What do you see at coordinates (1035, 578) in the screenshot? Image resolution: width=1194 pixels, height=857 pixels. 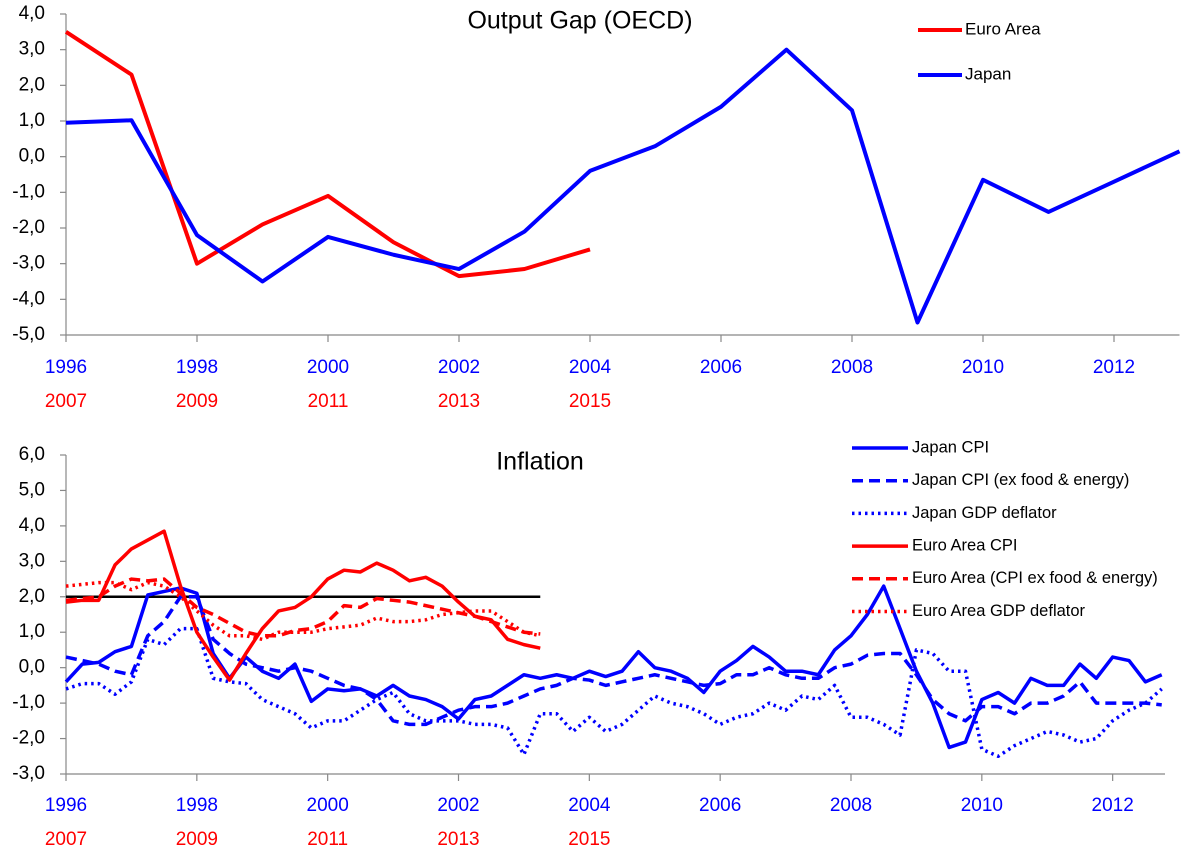 I see `legend-label: Euro Area (CPI ex food & energy)` at bounding box center [1035, 578].